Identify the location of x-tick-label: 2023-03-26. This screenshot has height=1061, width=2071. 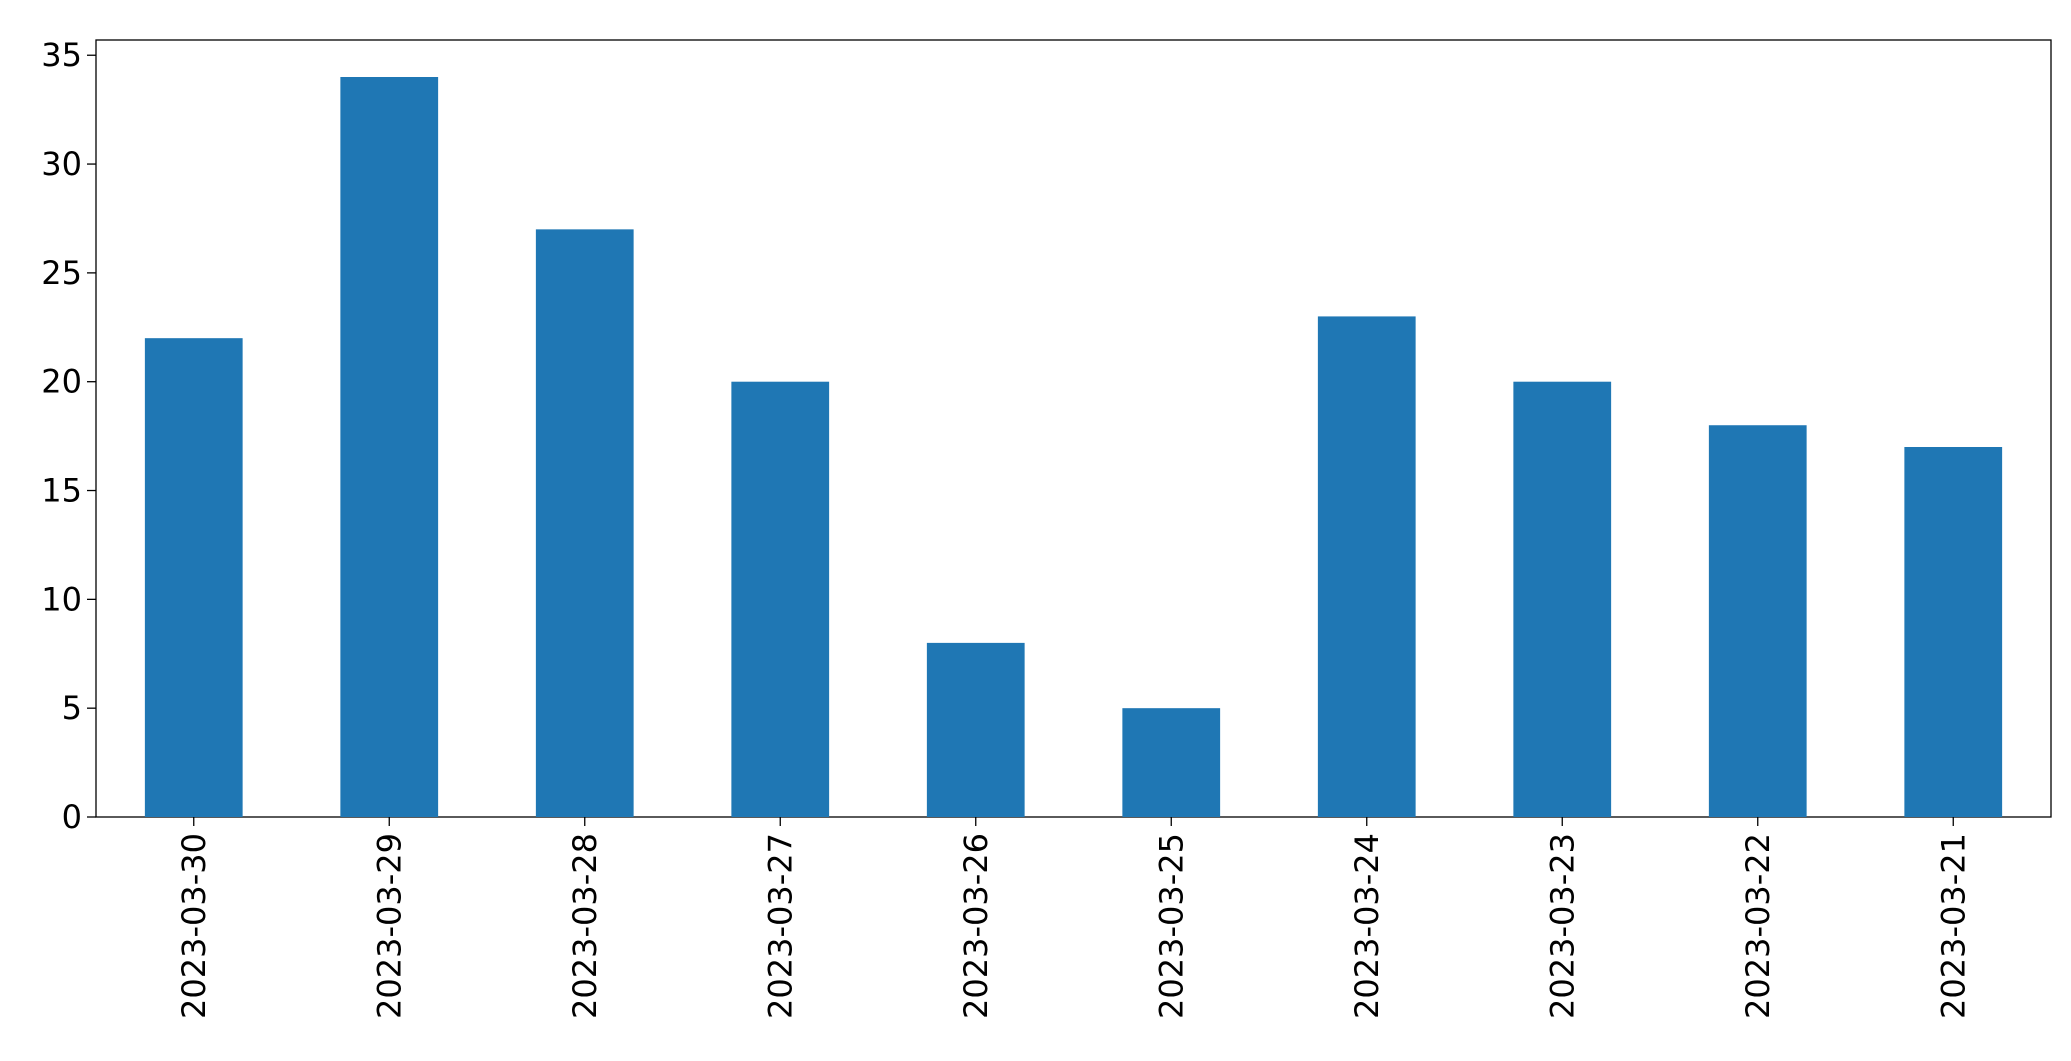
(976, 926).